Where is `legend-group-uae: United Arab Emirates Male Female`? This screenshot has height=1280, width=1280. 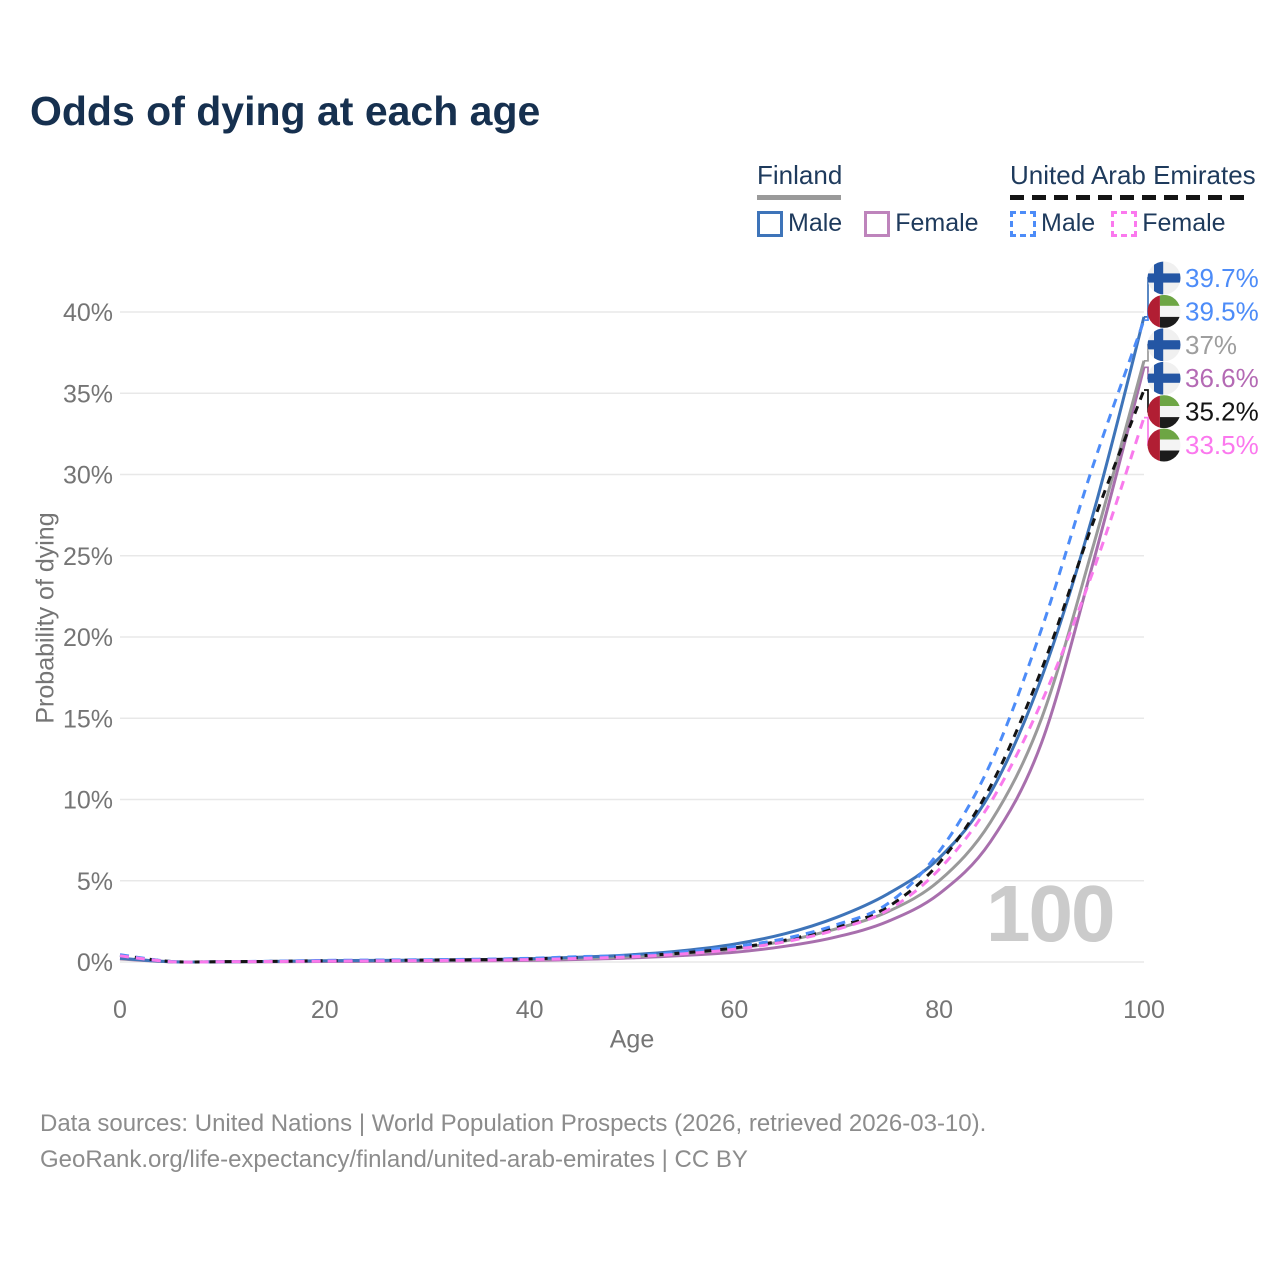
legend-group-uae: United Arab Emirates Male Female is located at coordinates (1133, 199).